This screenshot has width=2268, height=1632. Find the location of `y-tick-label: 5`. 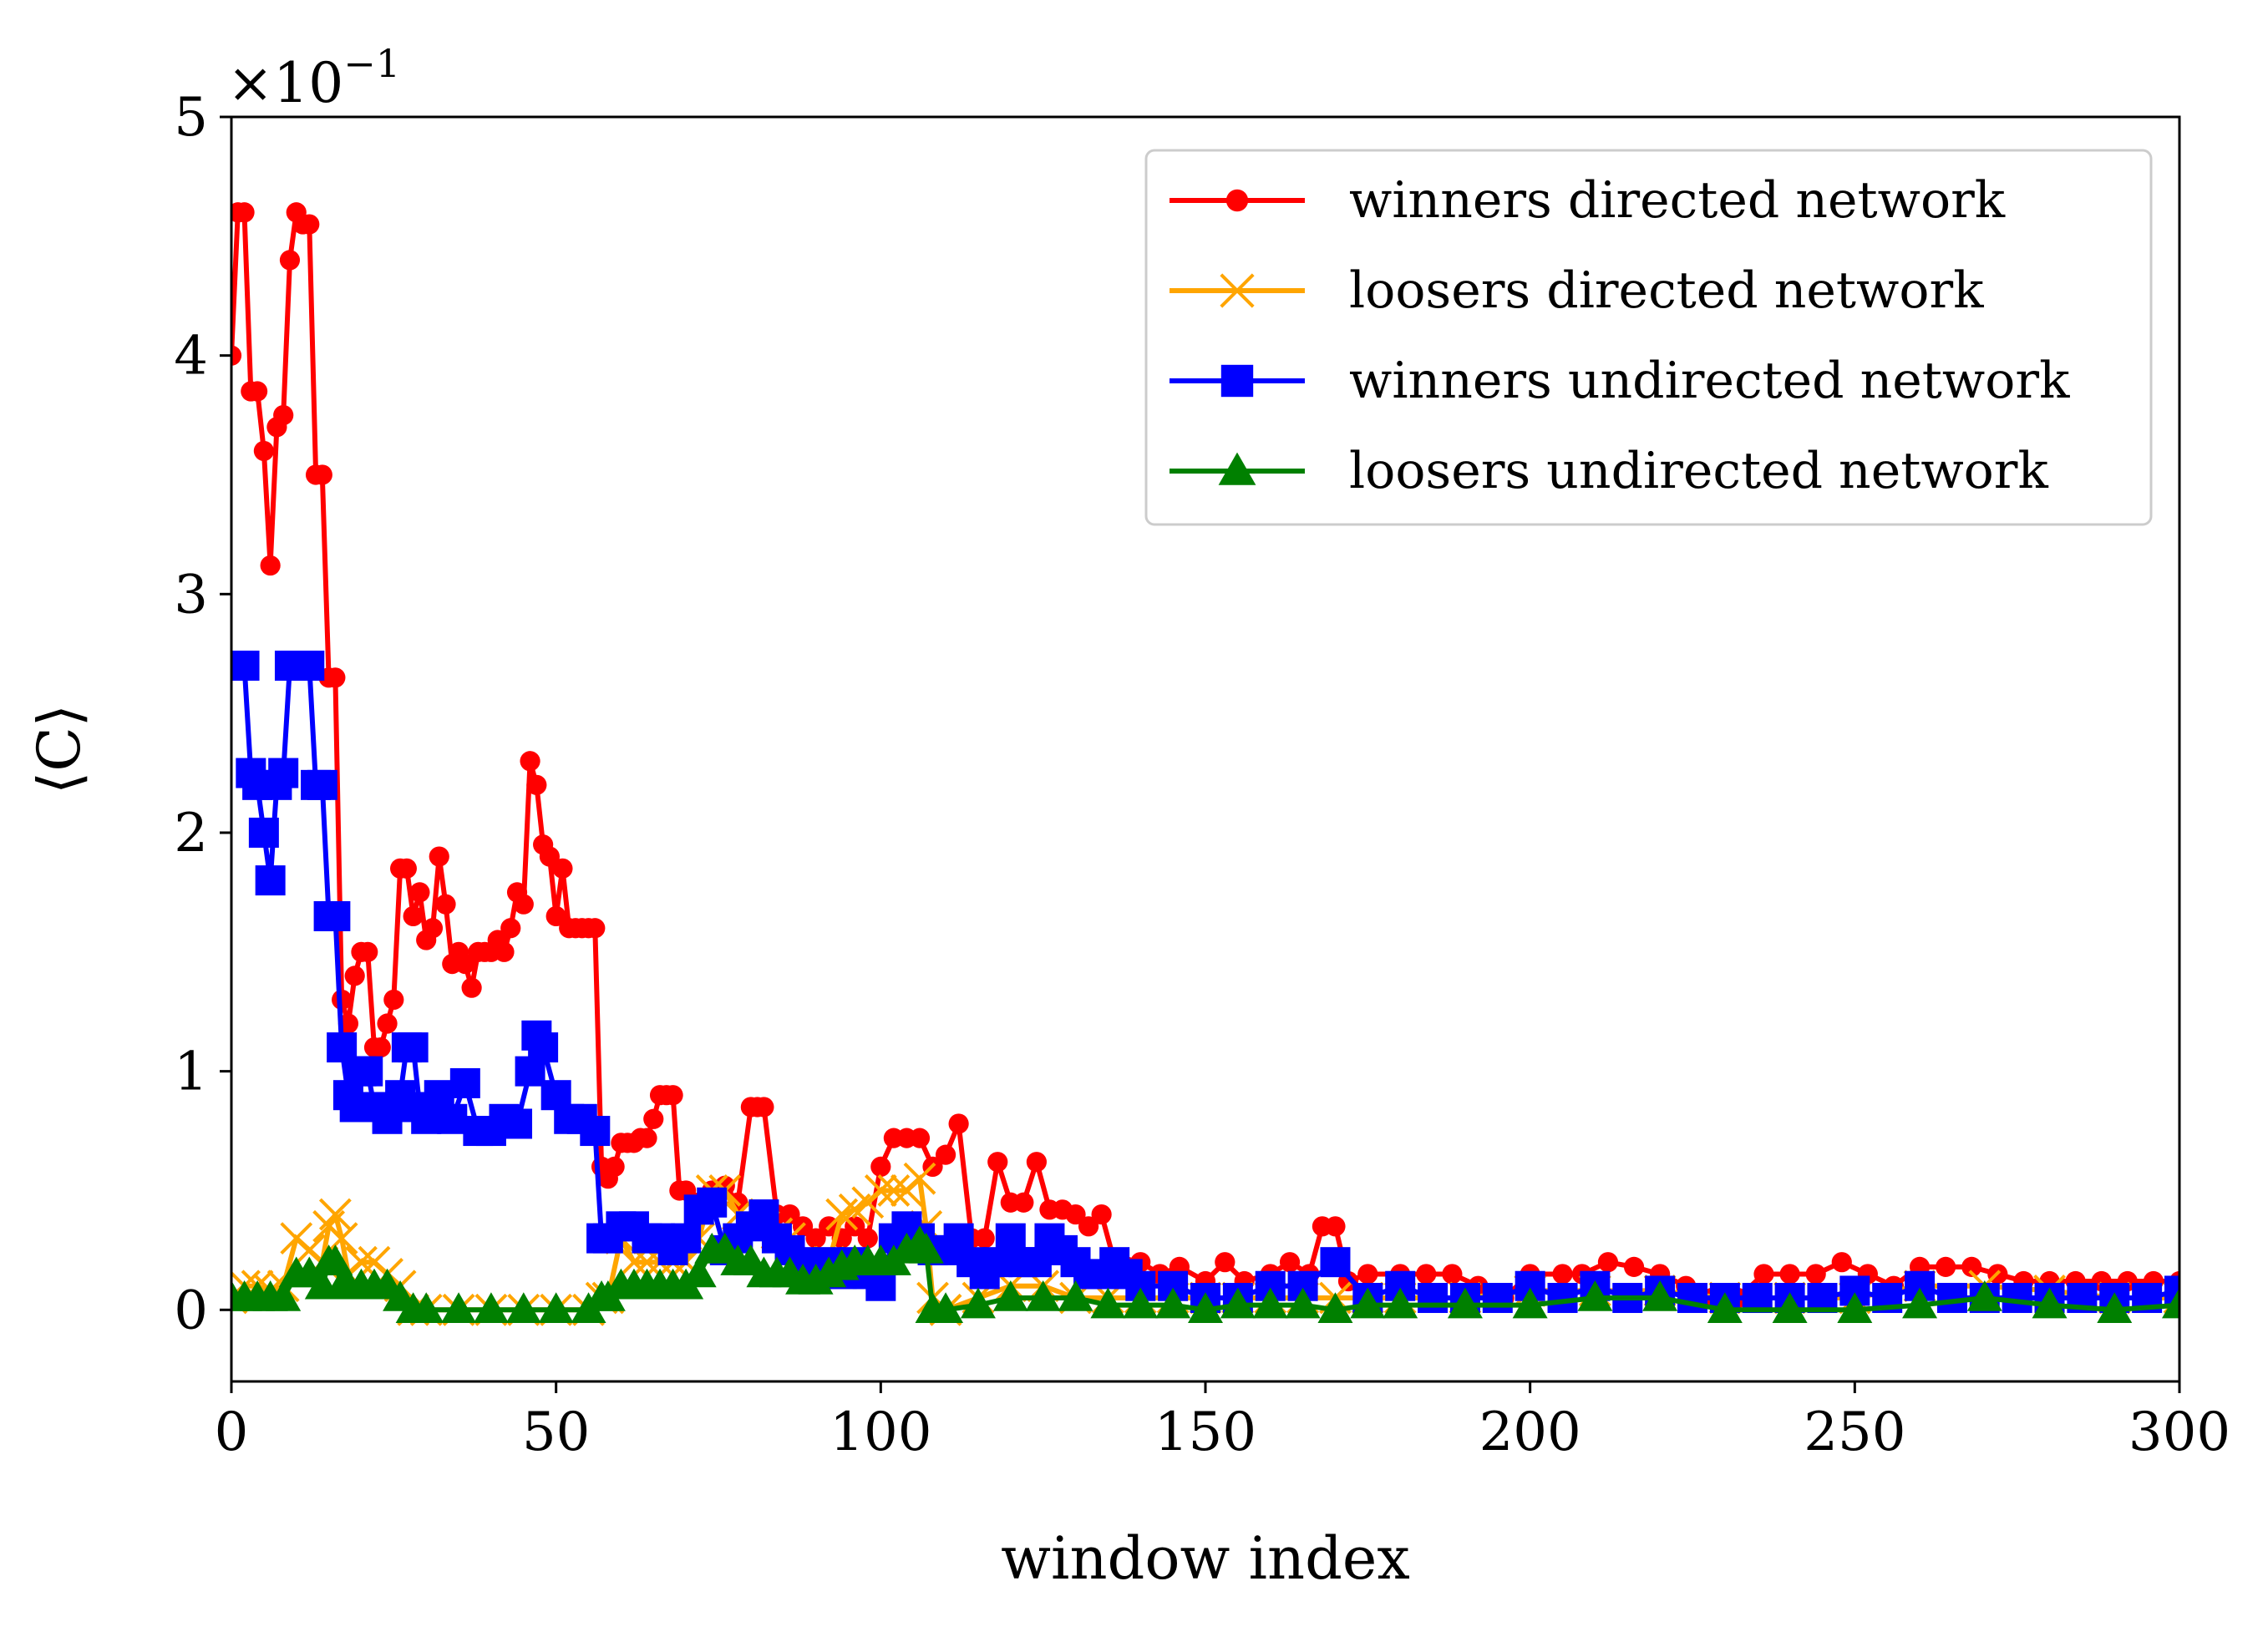

y-tick-label: 5 is located at coordinates (191, 118).